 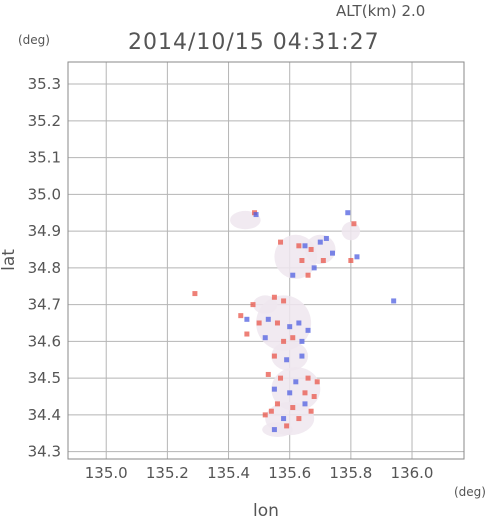 I want to click on altitude-label: ALT(km) 2.0, so click(x=380, y=11).